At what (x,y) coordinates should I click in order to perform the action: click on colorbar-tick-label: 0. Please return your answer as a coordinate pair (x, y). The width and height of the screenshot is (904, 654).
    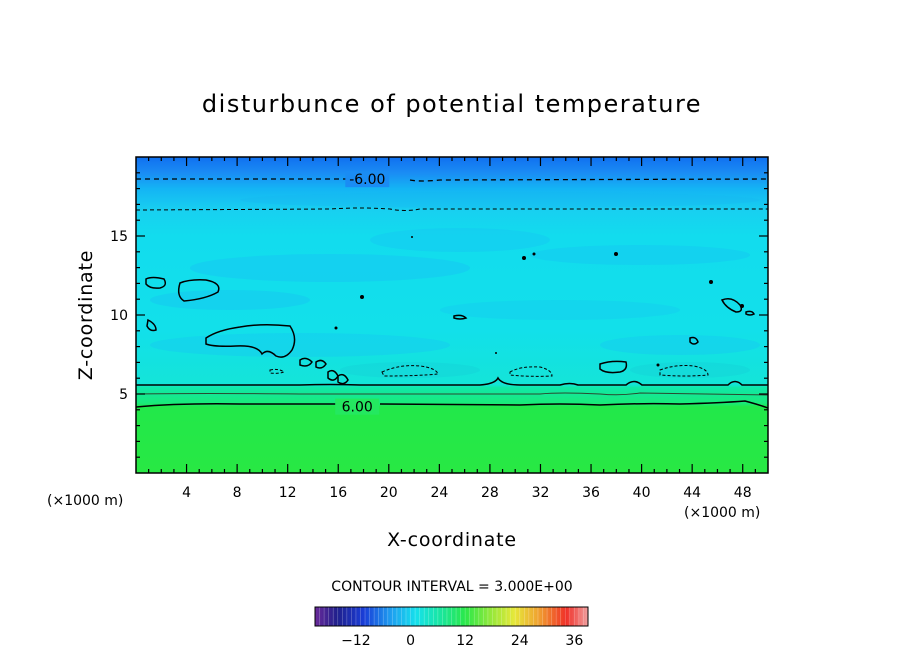
    Looking at the image, I should click on (410, 641).